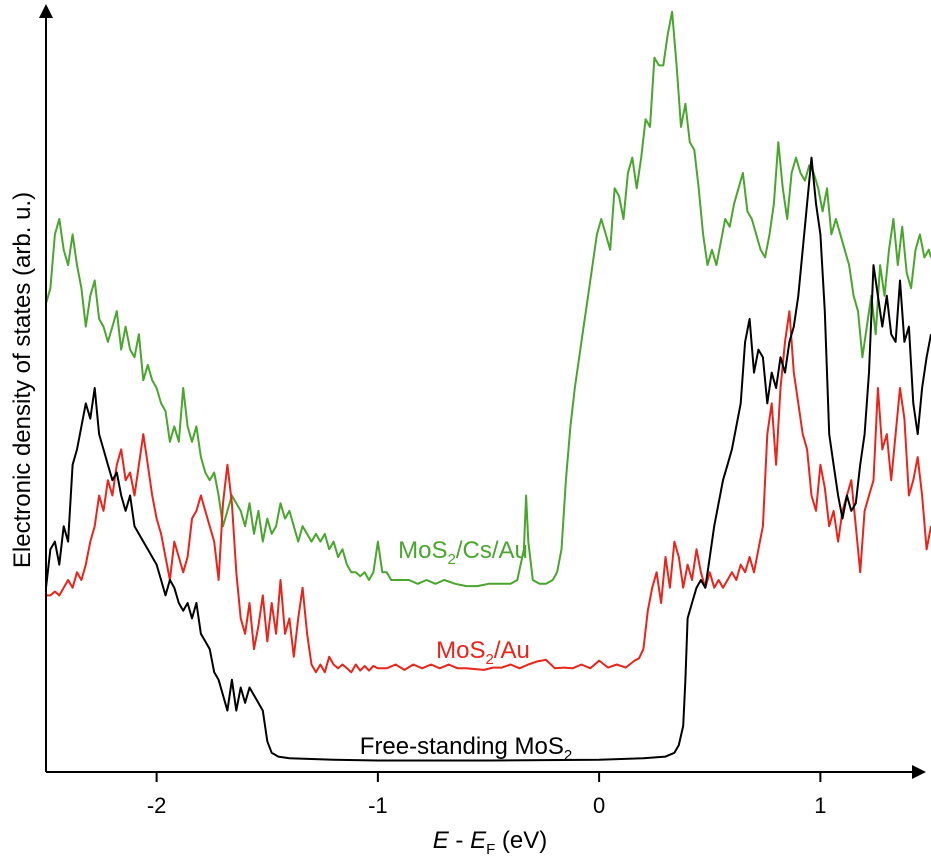 Image resolution: width=931 pixels, height=858 pixels. What do you see at coordinates (487, 795) in the screenshot?
I see `x-ticks: -2 -1 0 1` at bounding box center [487, 795].